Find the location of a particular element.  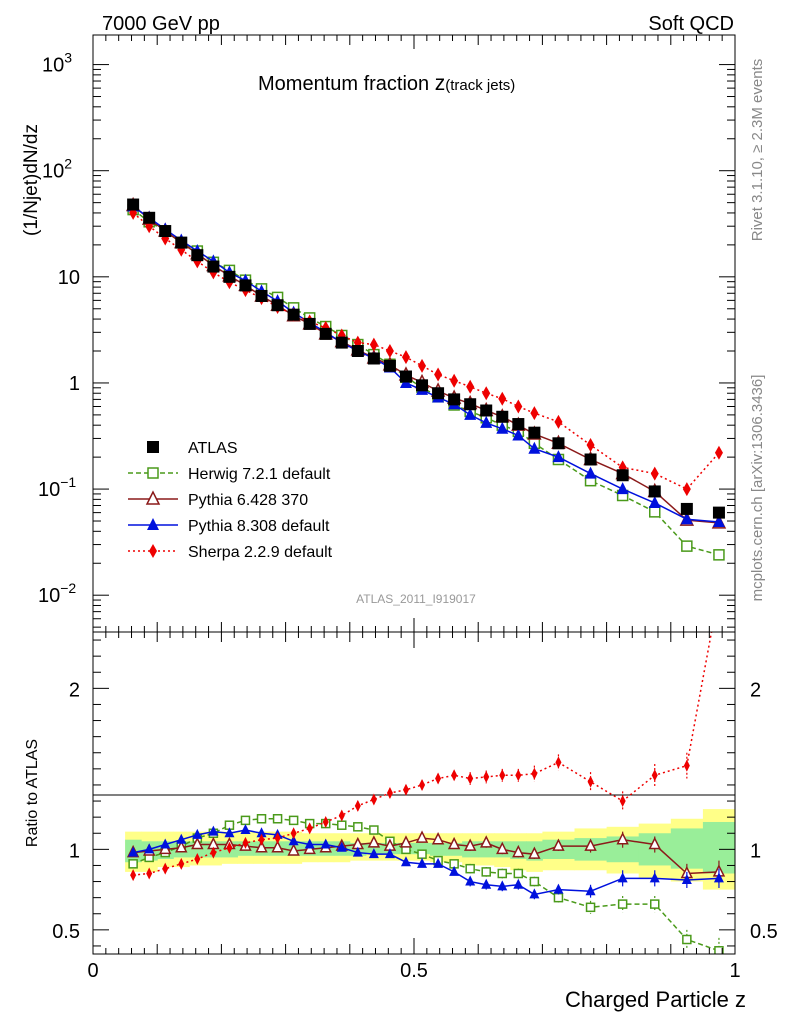

ratio-uncertainty-bands is located at coordinates (430, 849).